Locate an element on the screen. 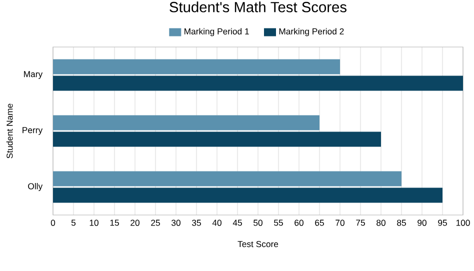 The height and width of the screenshot is (271, 474). x-axis-title: Test Score is located at coordinates (258, 244).